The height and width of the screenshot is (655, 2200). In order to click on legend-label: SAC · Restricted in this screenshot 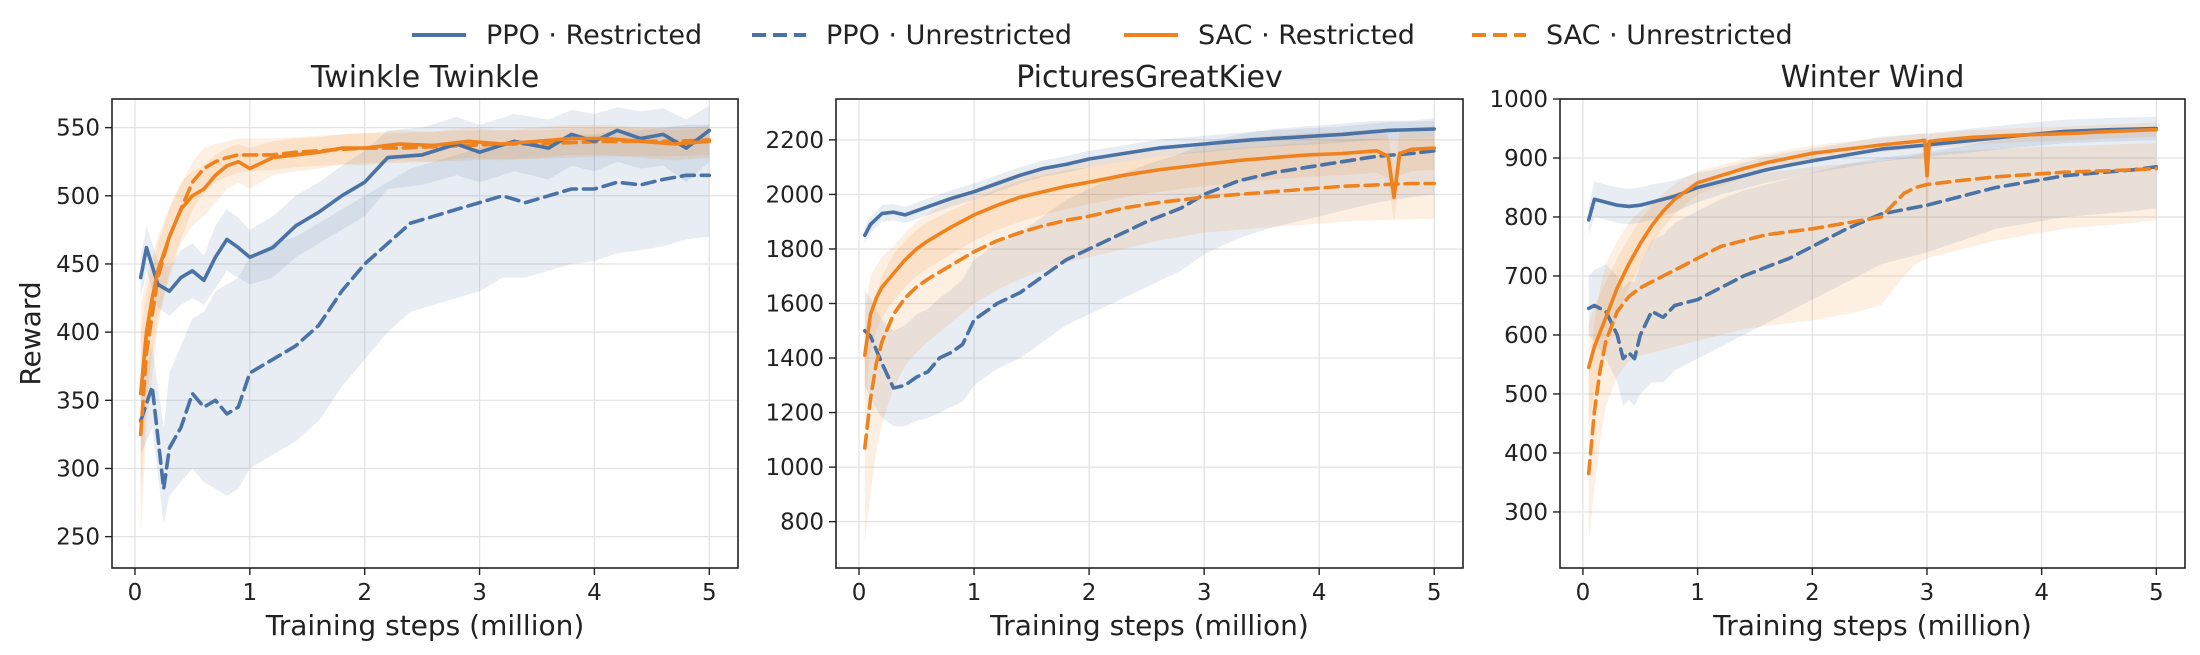, I will do `click(1306, 35)`.